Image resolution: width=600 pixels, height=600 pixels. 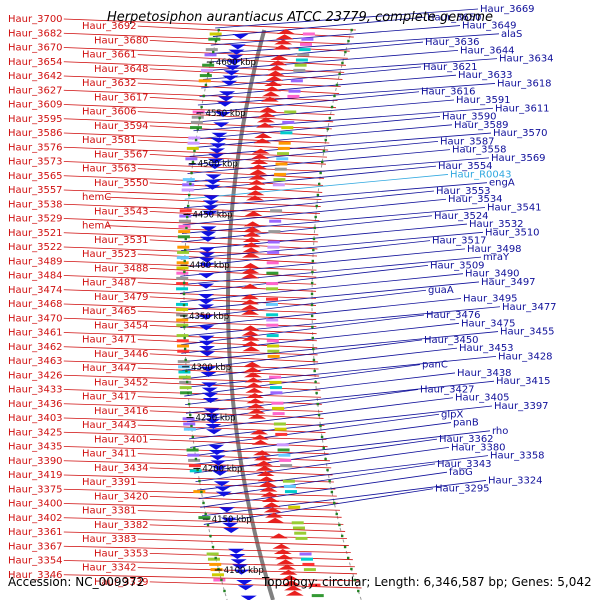 What do you see at coordinates (35, 247) in the screenshot?
I see `left-gene-label: Haur_3522` at bounding box center [35, 247].